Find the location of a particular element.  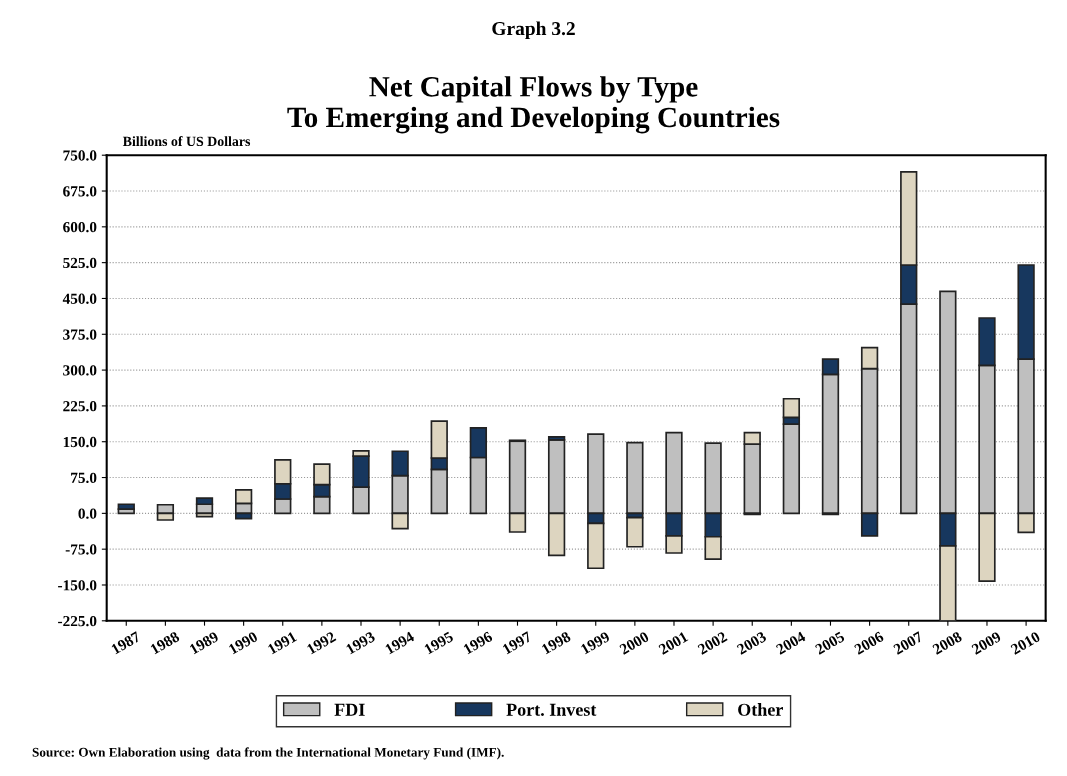

x-tick-label: 2009 is located at coordinates (986, 643).